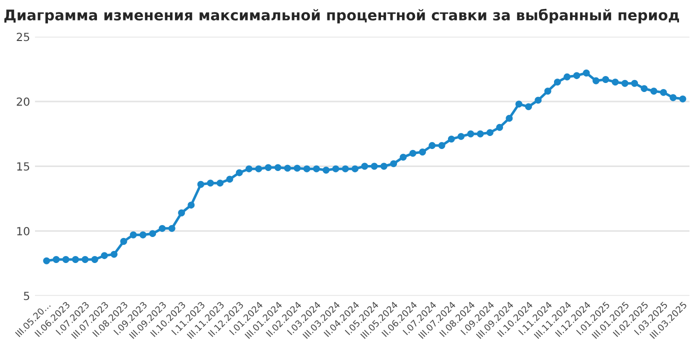 This screenshot has width=700, height=350. I want to click on y-tick-label: 20, so click(23, 101).